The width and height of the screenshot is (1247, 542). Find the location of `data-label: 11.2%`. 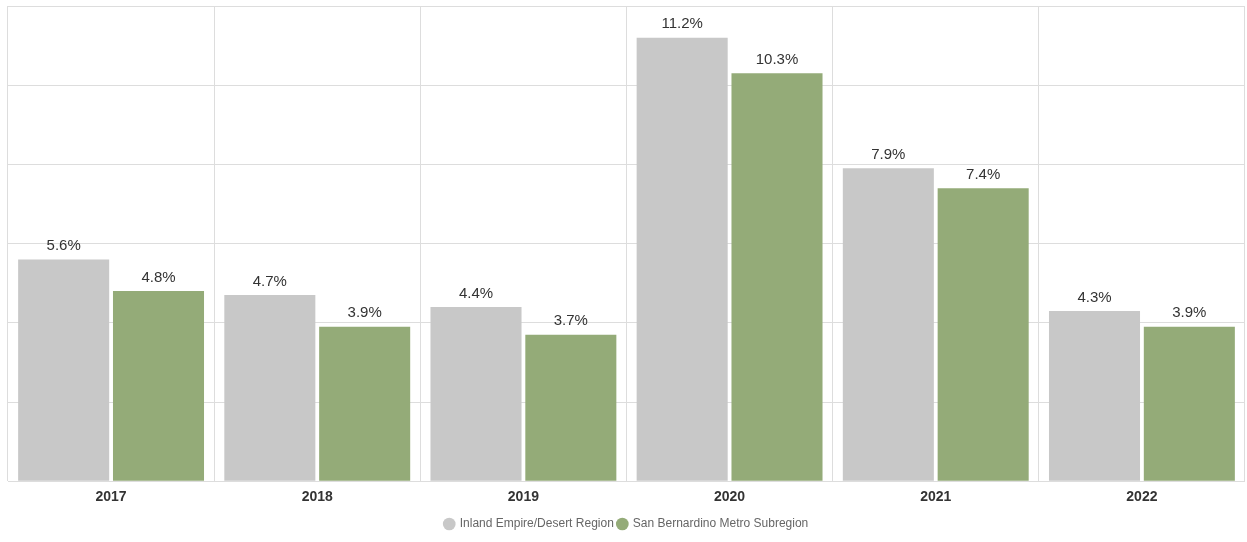

data-label: 11.2% is located at coordinates (682, 23).